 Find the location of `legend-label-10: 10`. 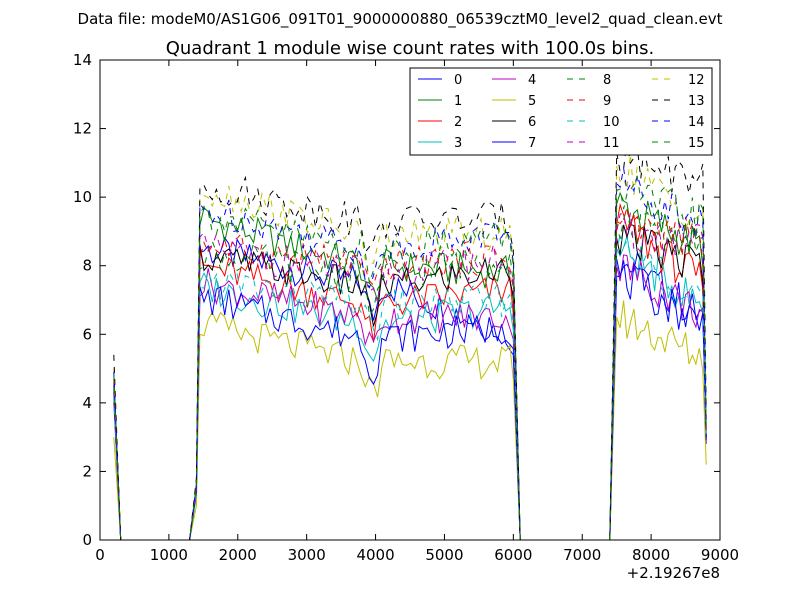

legend-label-10: 10 is located at coordinates (611, 122).